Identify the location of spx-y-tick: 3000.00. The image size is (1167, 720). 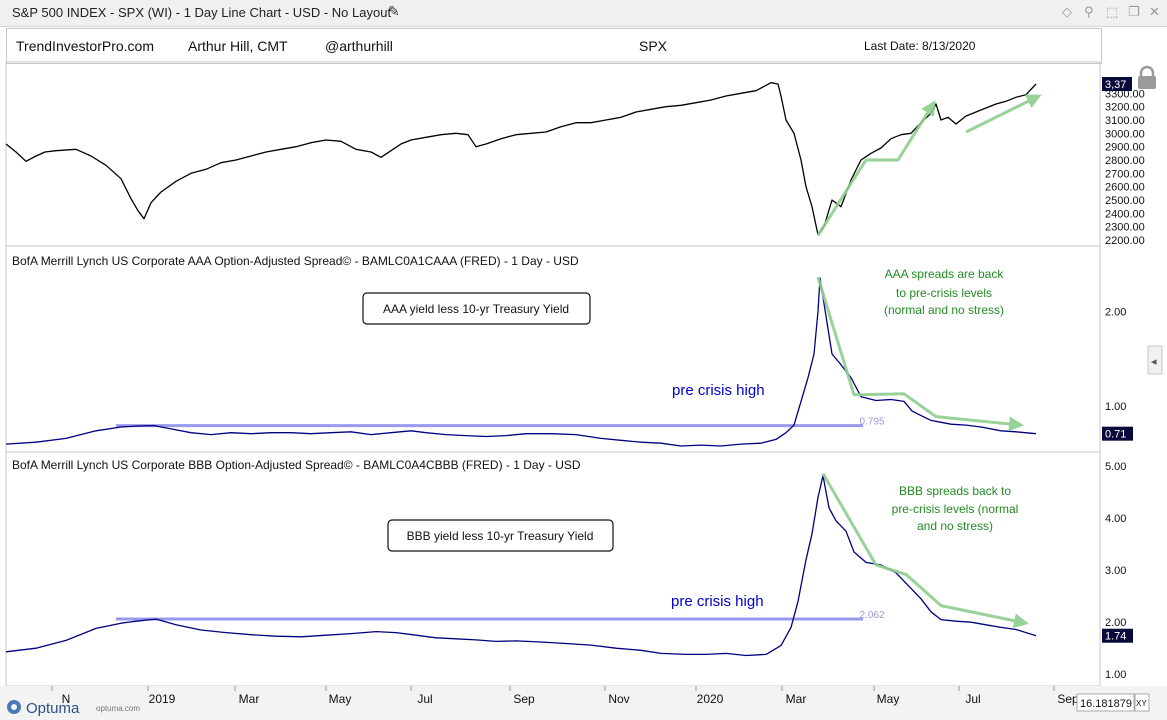
(1125, 134).